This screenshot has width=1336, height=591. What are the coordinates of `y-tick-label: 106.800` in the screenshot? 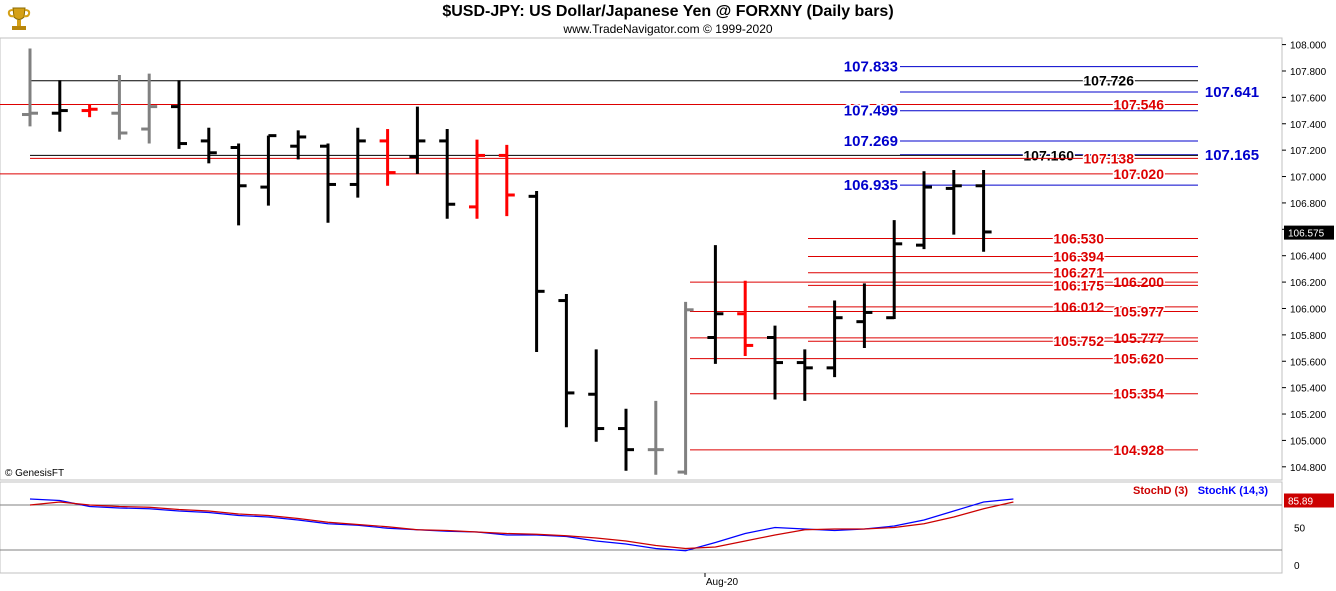 It's located at (1308, 204).